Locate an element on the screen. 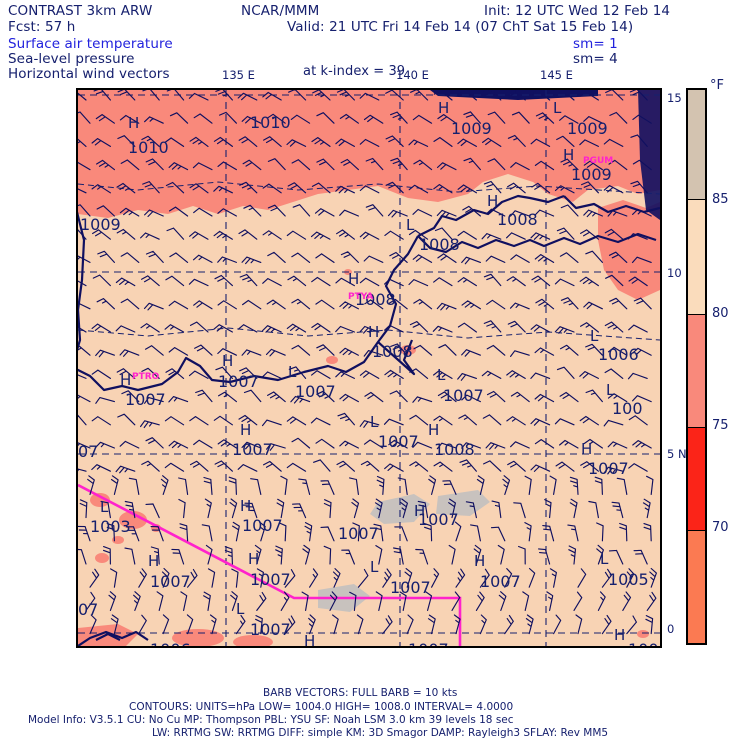 The image size is (740, 740). smoothing-temperature: sm= 1 is located at coordinates (595, 44).